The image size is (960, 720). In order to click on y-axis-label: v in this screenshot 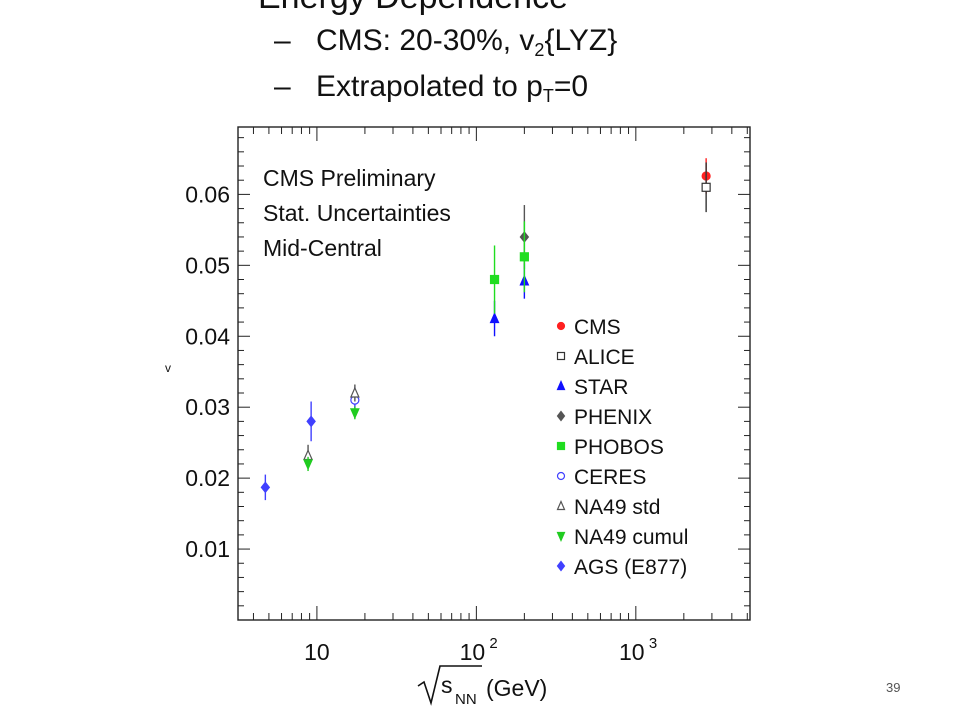, I will do `click(168, 368)`.